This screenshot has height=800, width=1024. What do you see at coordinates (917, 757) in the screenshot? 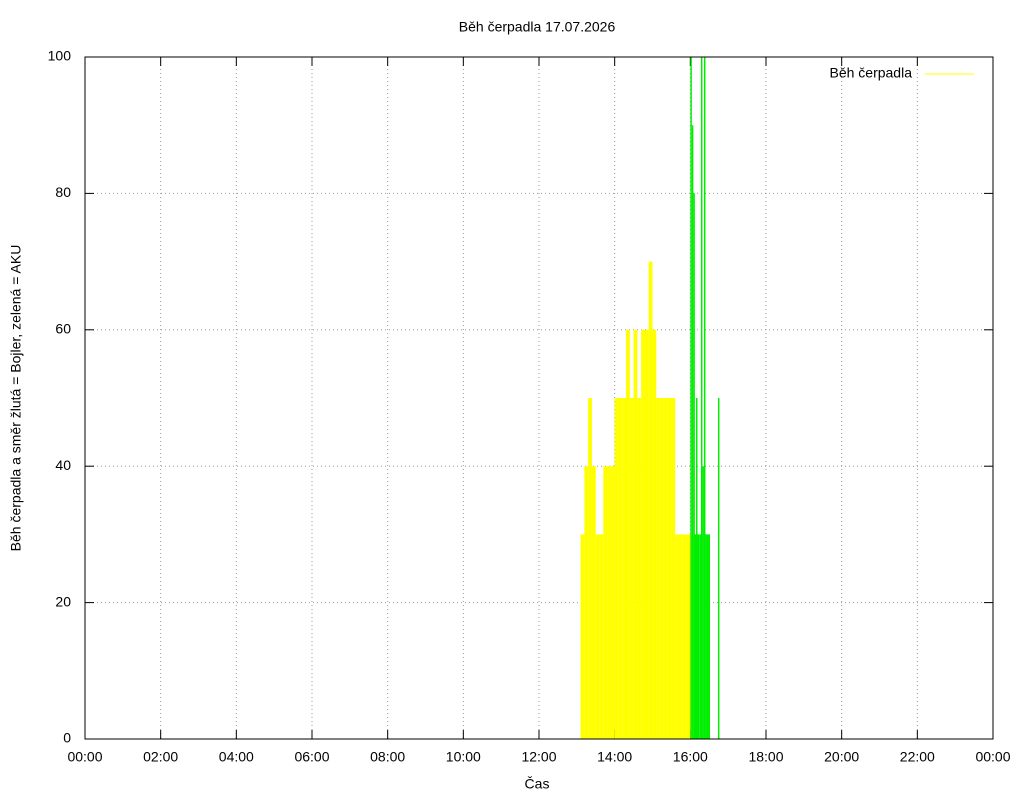
I see `x-tick-label: 22:00` at bounding box center [917, 757].